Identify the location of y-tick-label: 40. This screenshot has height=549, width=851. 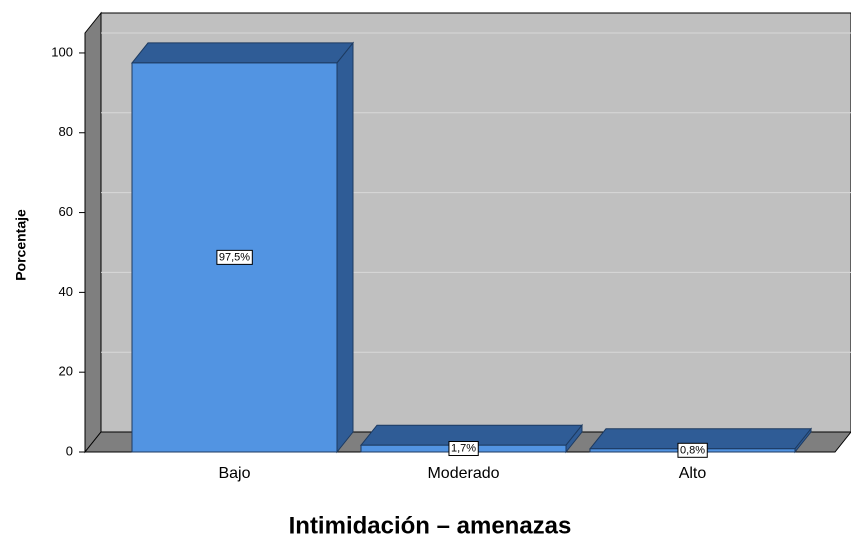
(66, 291).